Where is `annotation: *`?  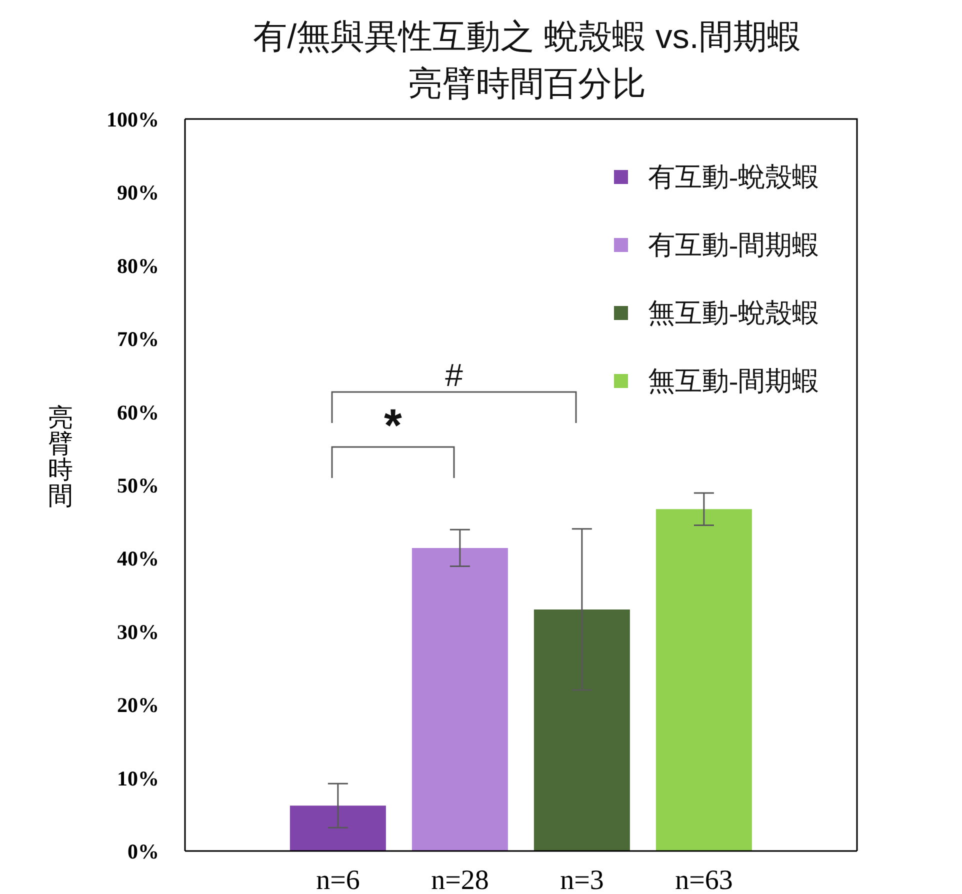 annotation: * is located at coordinates (393, 425).